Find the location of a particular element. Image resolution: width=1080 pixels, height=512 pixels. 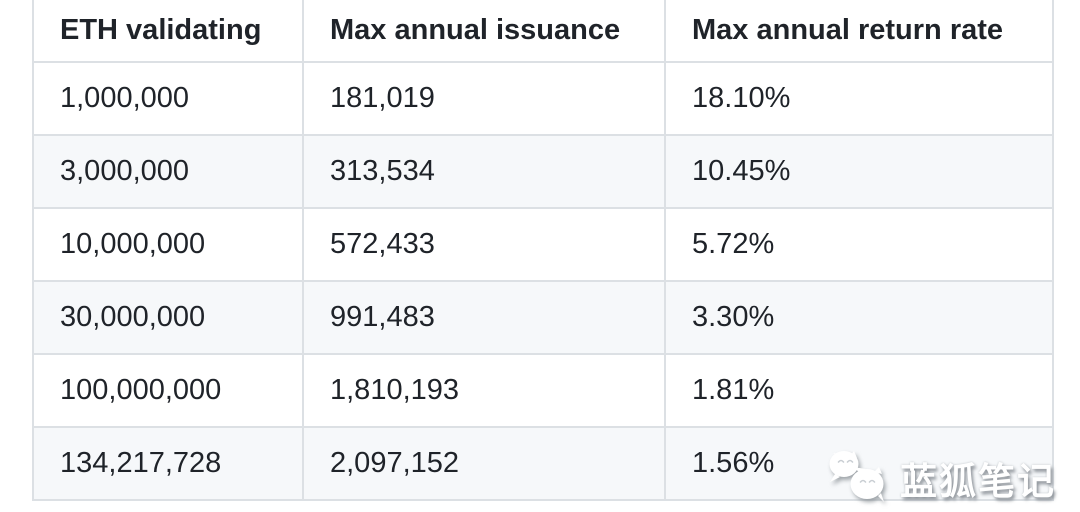

table-row: 134,217,728 2,097,152 1.56% is located at coordinates (543, 463).